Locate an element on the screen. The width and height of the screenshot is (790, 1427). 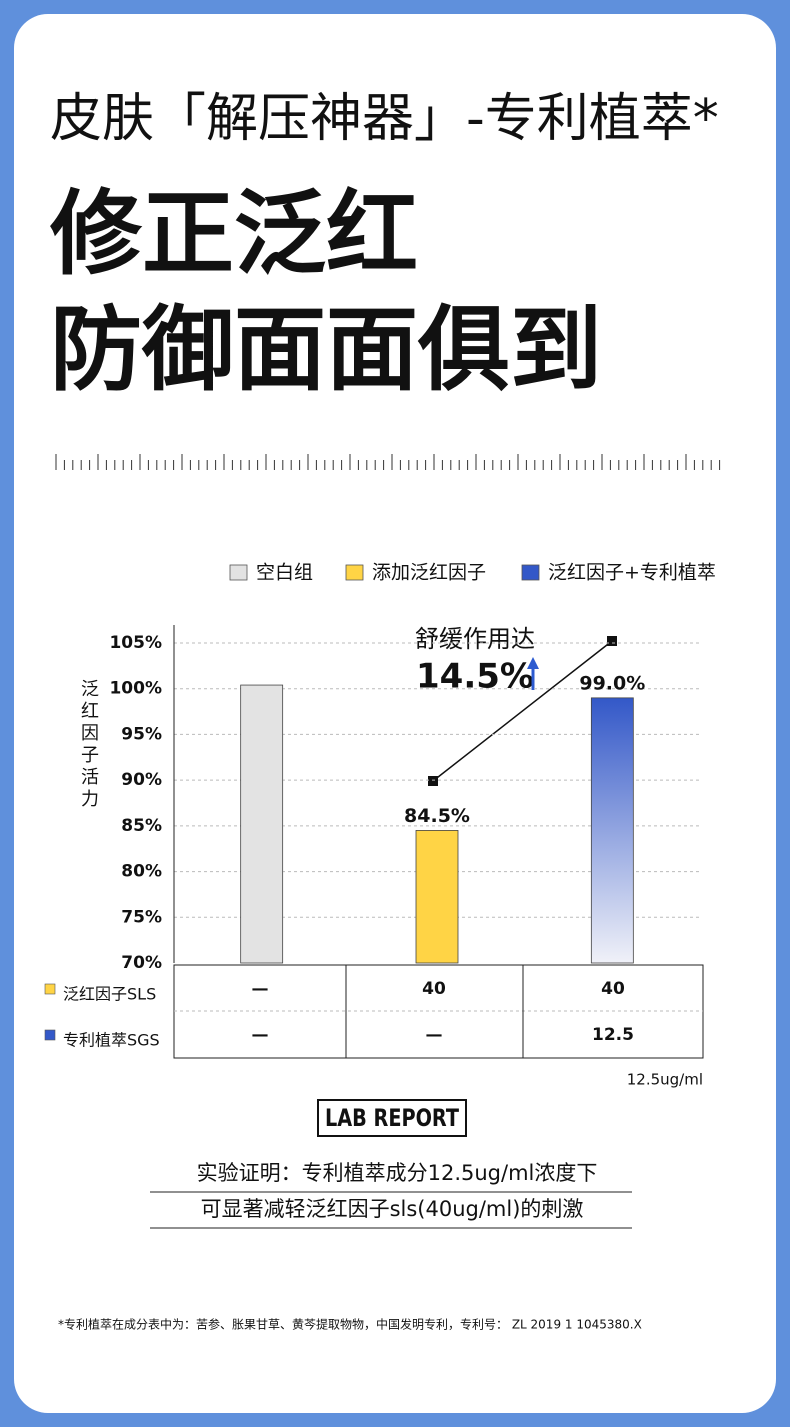
row-label: 泛红因子SLS is located at coordinates (109, 994).